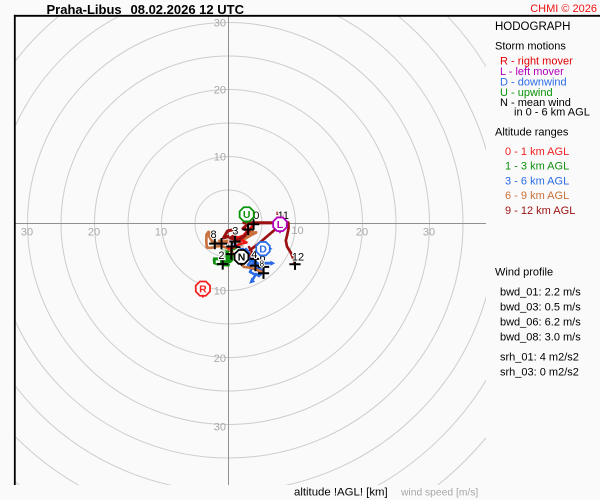  What do you see at coordinates (539, 373) in the screenshot?
I see `svg-text: srh_03: 0 m2/s2` at bounding box center [539, 373].